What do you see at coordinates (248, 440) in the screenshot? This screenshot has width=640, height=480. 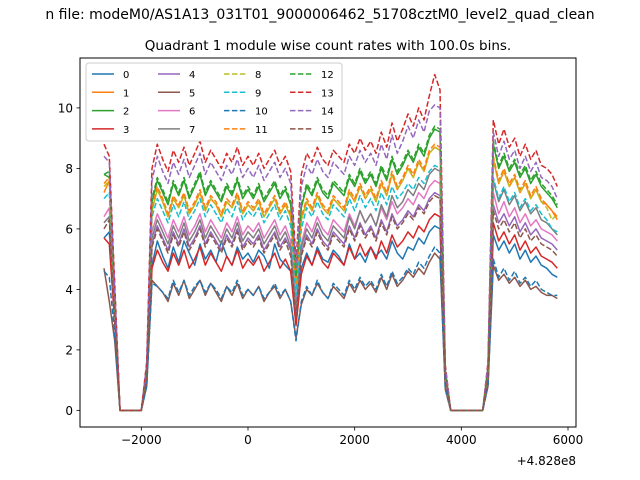 I see `x-tick-label: 0` at bounding box center [248, 440].